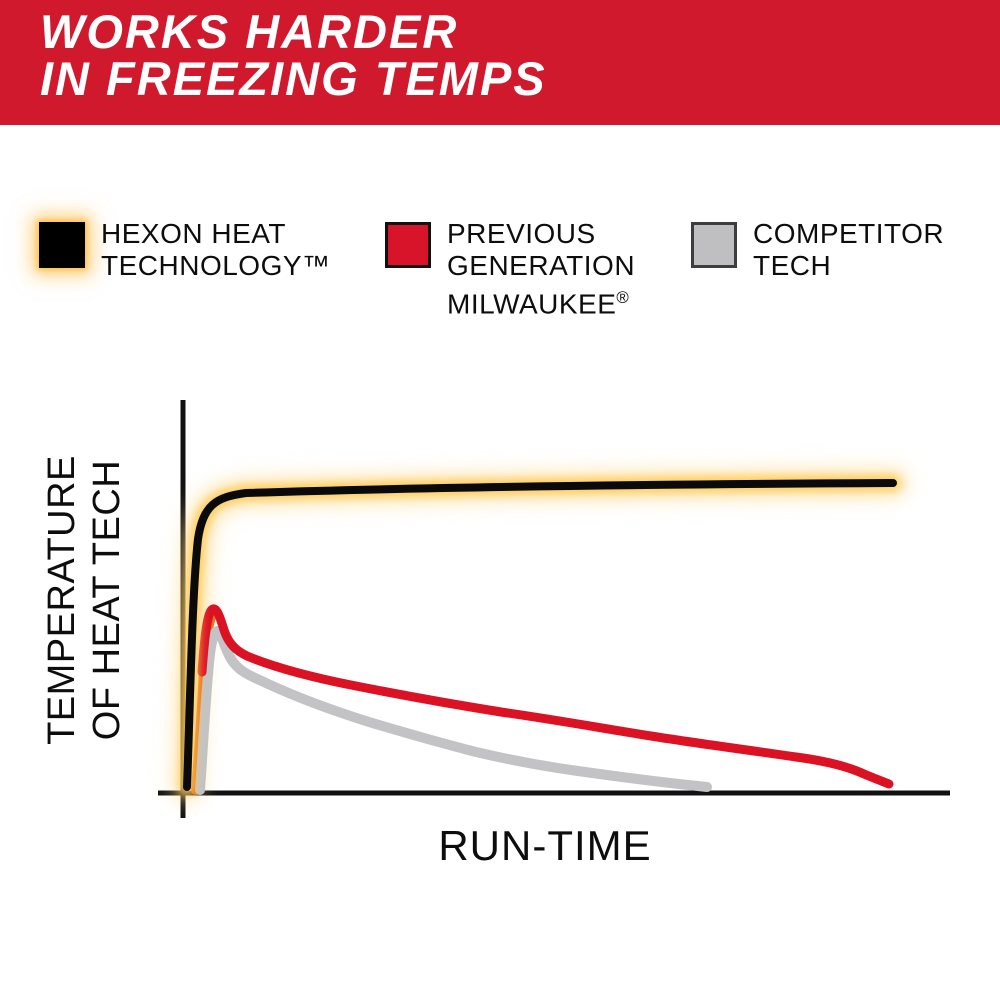 The height and width of the screenshot is (1000, 1000). What do you see at coordinates (714, 245) in the screenshot?
I see `competitor-swatch-icon` at bounding box center [714, 245].